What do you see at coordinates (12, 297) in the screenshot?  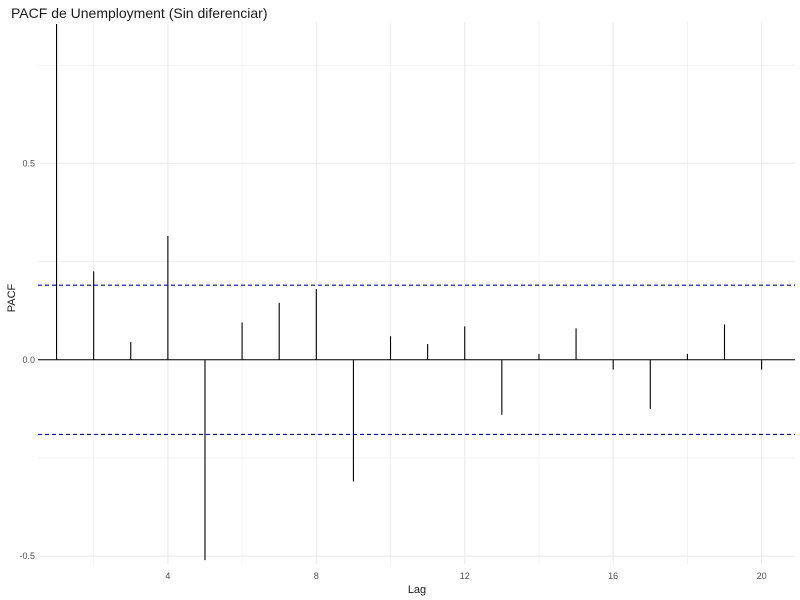 I see `y-axis-title: PACF` at bounding box center [12, 297].